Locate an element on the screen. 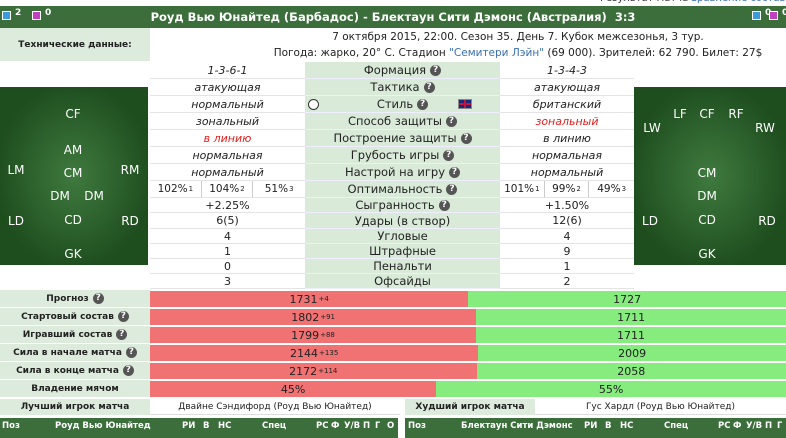 The width and height of the screenshot is (786, 438). field-position: LF is located at coordinates (680, 114).